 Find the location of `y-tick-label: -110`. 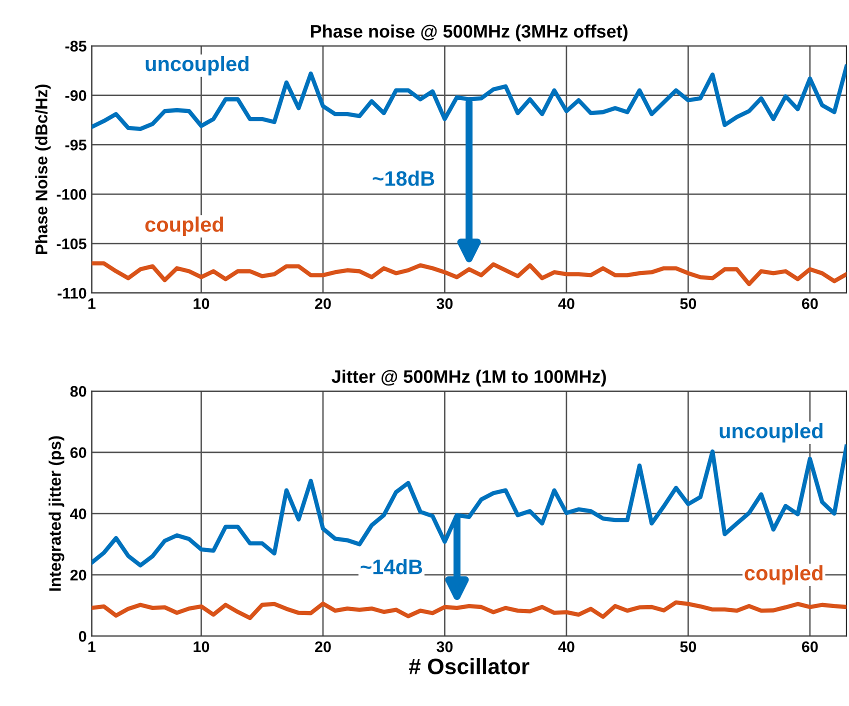

y-tick-label: -110 is located at coordinates (72, 293).